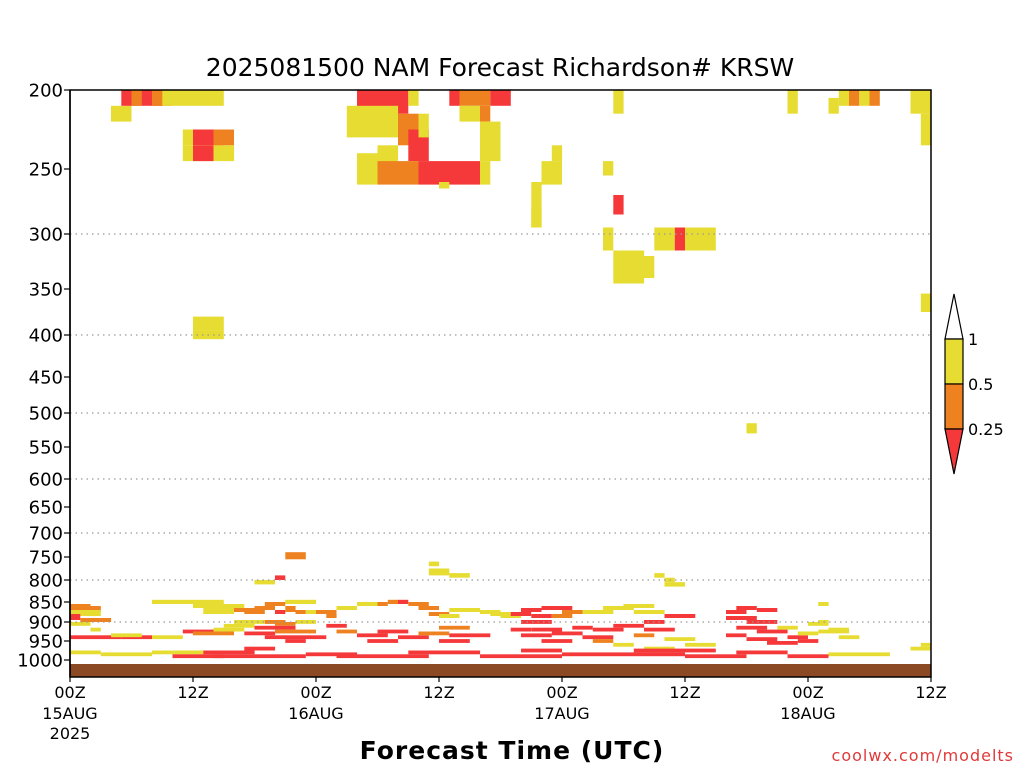  What do you see at coordinates (500, 670) in the screenshot?
I see `surface-band` at bounding box center [500, 670].